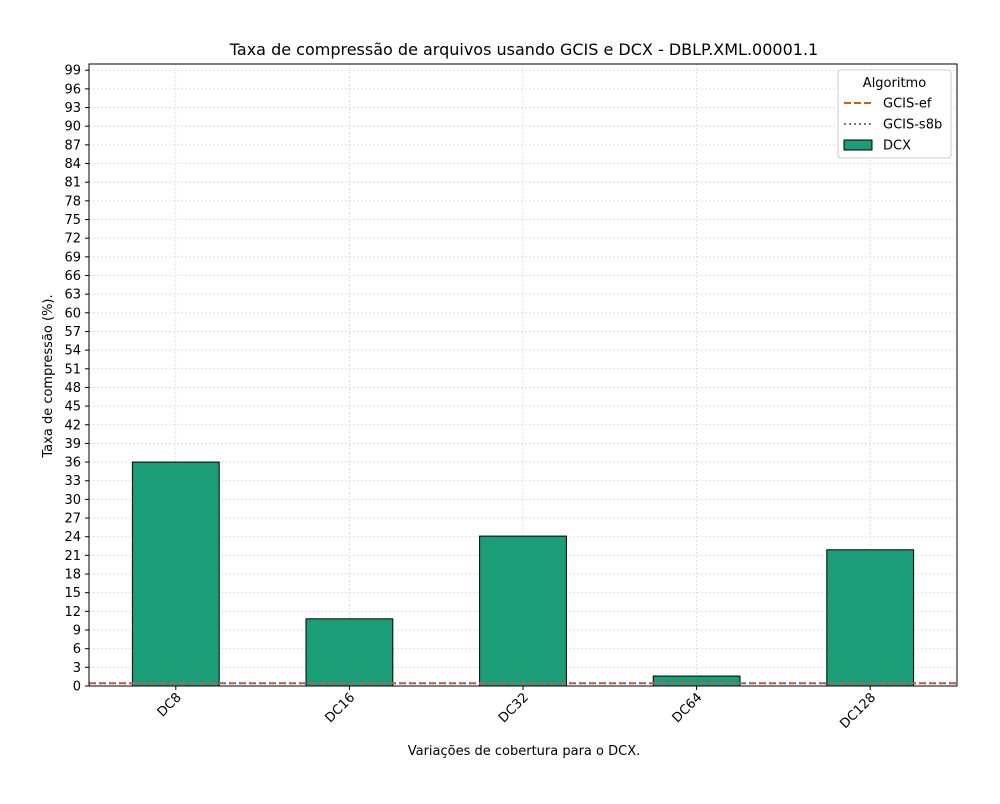 Image resolution: width=1000 pixels, height=804 pixels. What do you see at coordinates (72, 276) in the screenshot?
I see `y-tick-label: 66` at bounding box center [72, 276].